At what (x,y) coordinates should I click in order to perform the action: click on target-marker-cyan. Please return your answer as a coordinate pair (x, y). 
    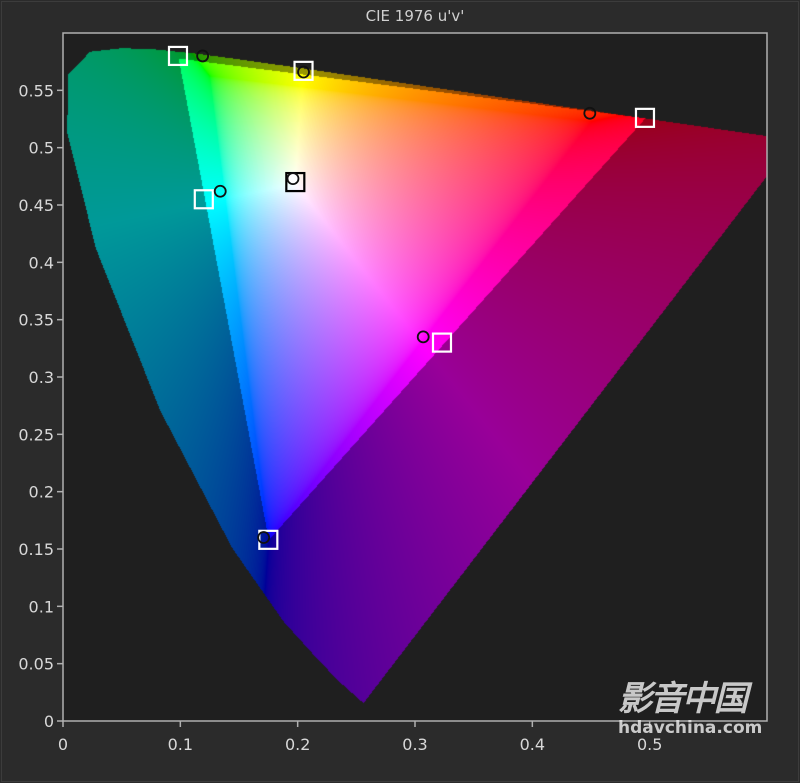
    Looking at the image, I should click on (203, 199).